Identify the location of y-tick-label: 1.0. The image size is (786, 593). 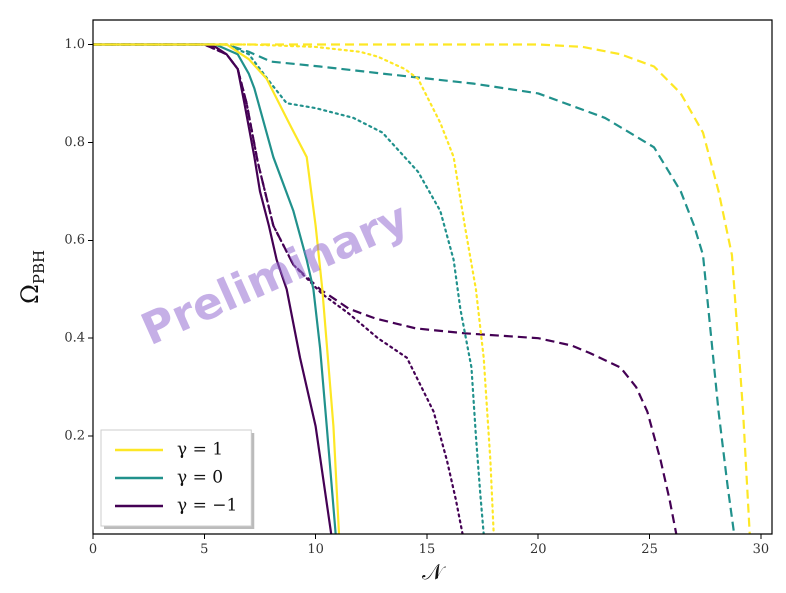
(74, 44).